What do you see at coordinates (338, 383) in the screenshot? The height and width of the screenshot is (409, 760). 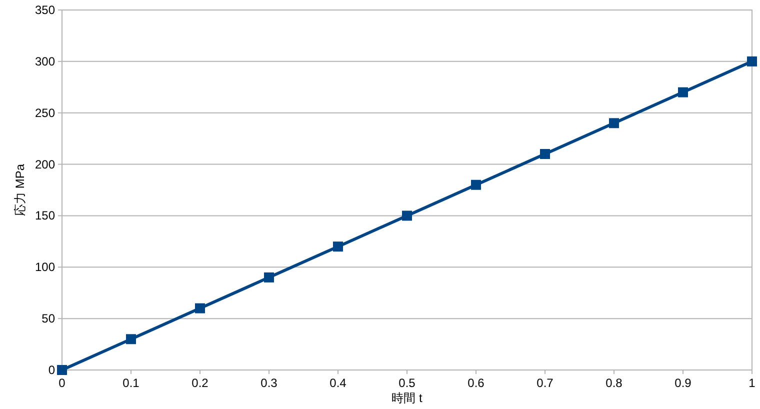 I see `x-tick-label: 0.4` at bounding box center [338, 383].